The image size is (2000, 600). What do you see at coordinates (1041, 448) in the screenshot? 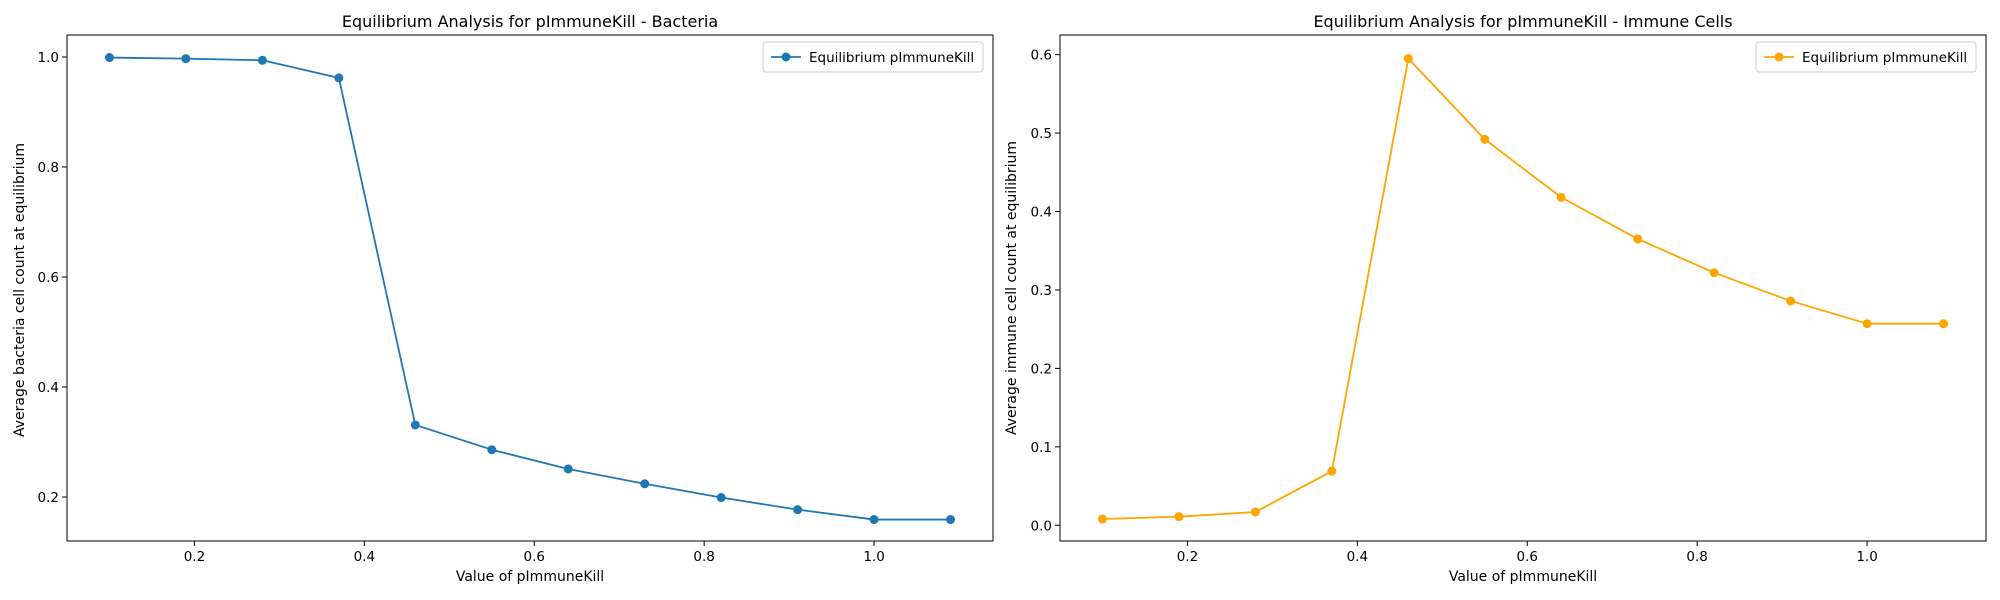
I see `y-tick-label: 0.1` at bounding box center [1041, 448].